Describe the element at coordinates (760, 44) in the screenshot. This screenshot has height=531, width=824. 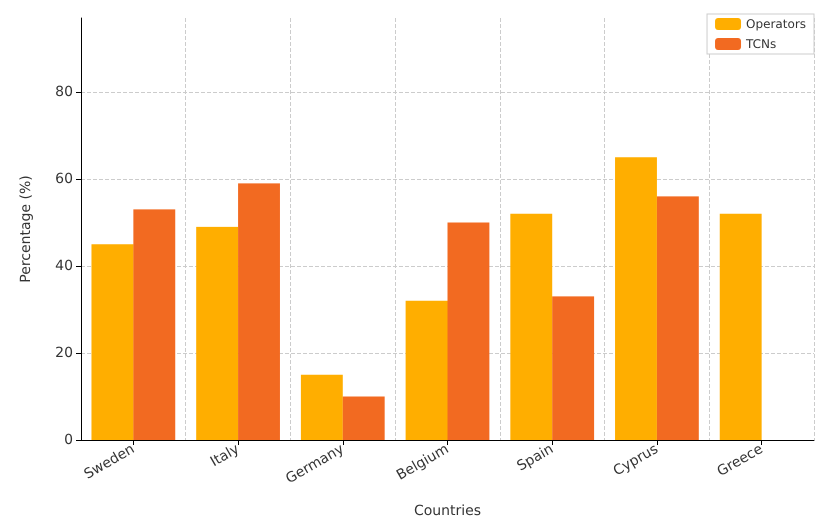
I see `legend-label: TCNs` at that location.